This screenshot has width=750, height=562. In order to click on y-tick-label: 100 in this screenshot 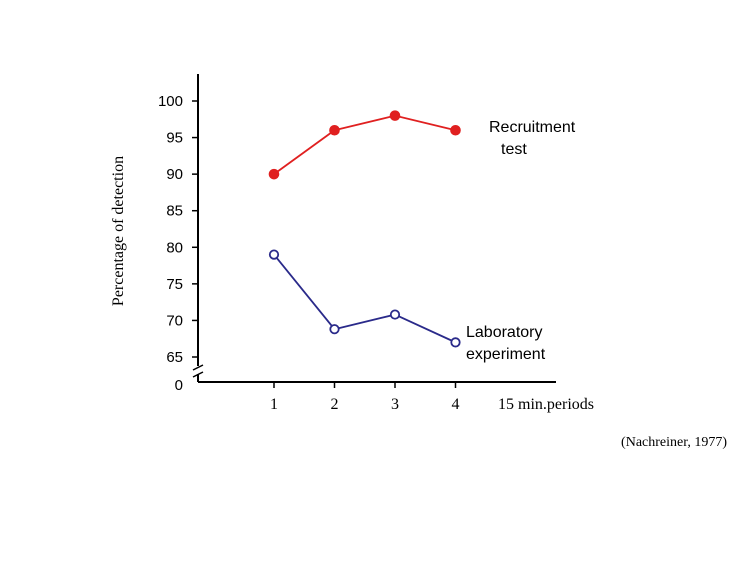, I will do `click(170, 101)`.